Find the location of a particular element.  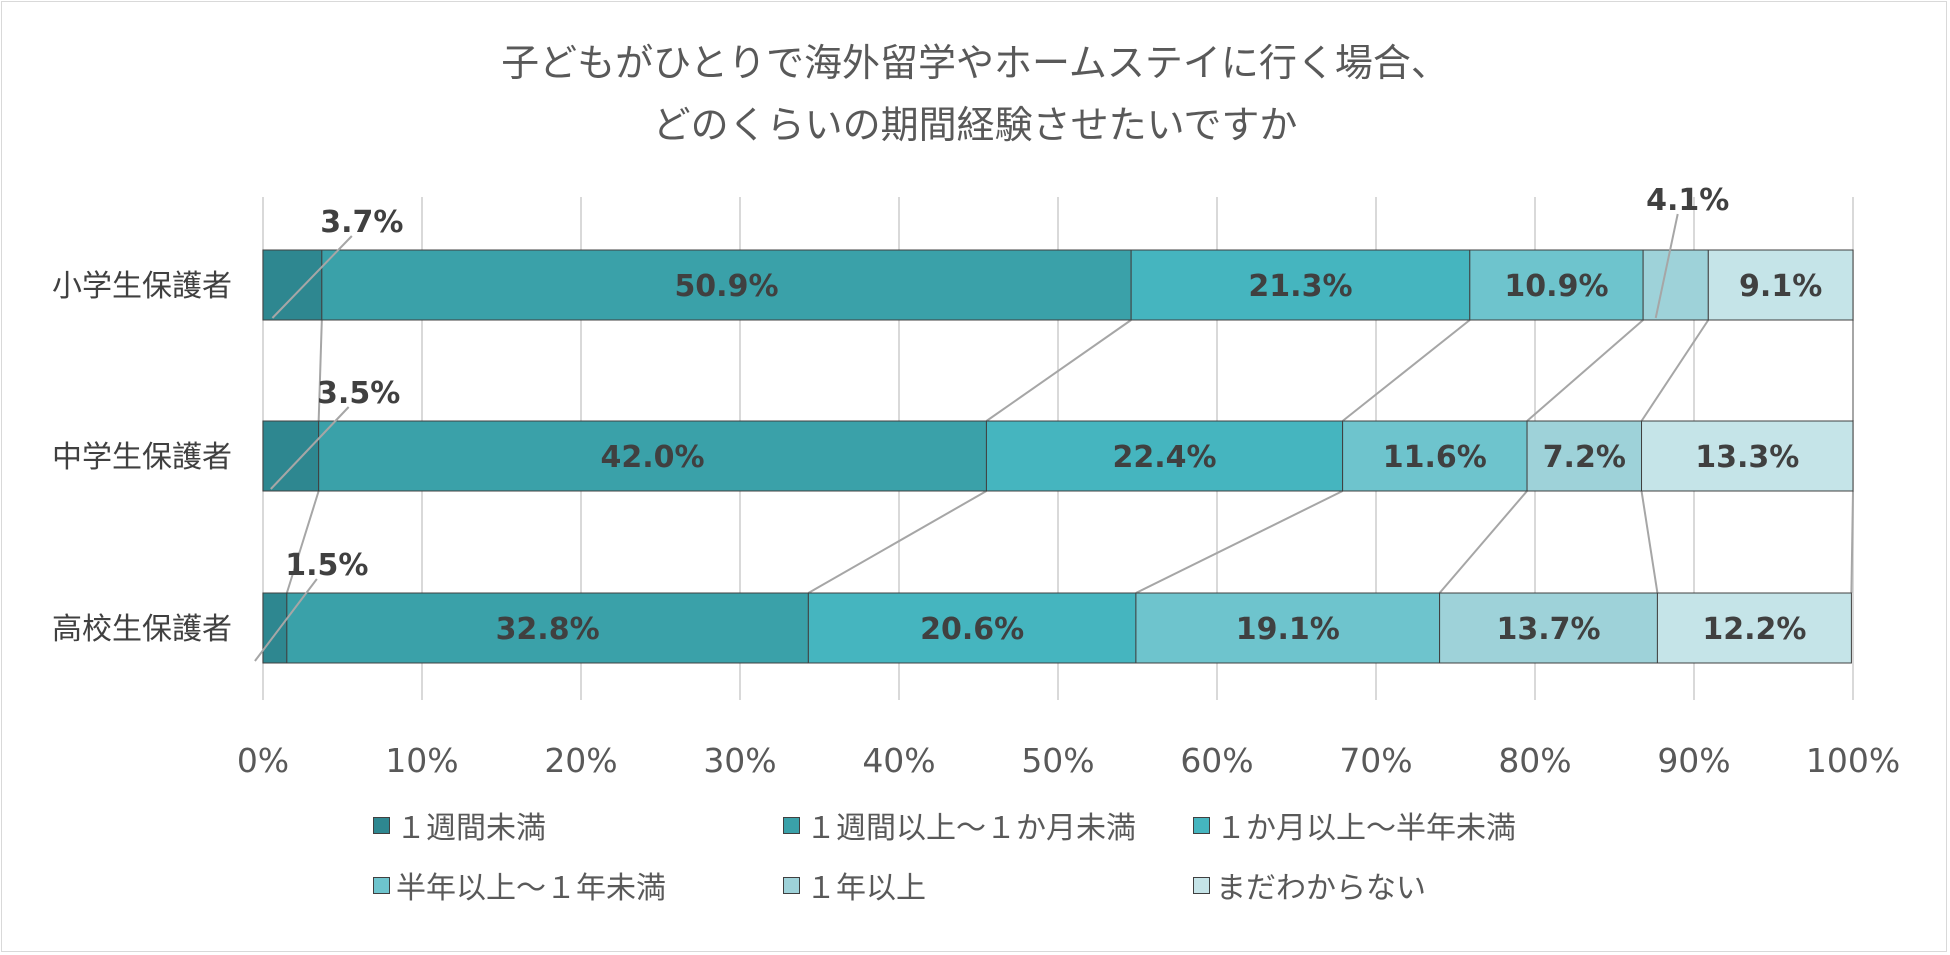

legend-item: １週間未満 is located at coordinates (459, 825).